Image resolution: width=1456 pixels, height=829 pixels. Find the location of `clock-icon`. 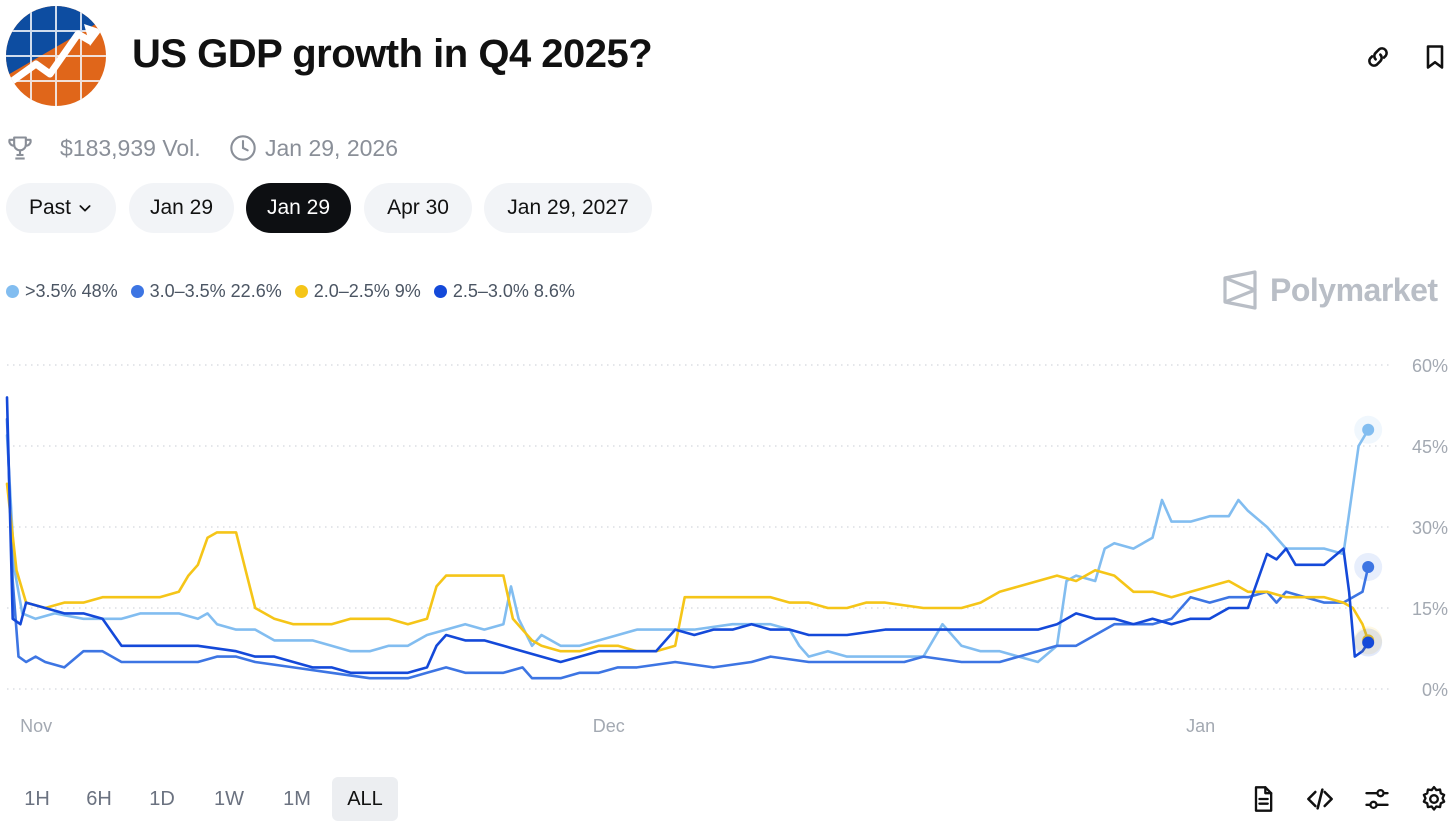

clock-icon is located at coordinates (243, 148).